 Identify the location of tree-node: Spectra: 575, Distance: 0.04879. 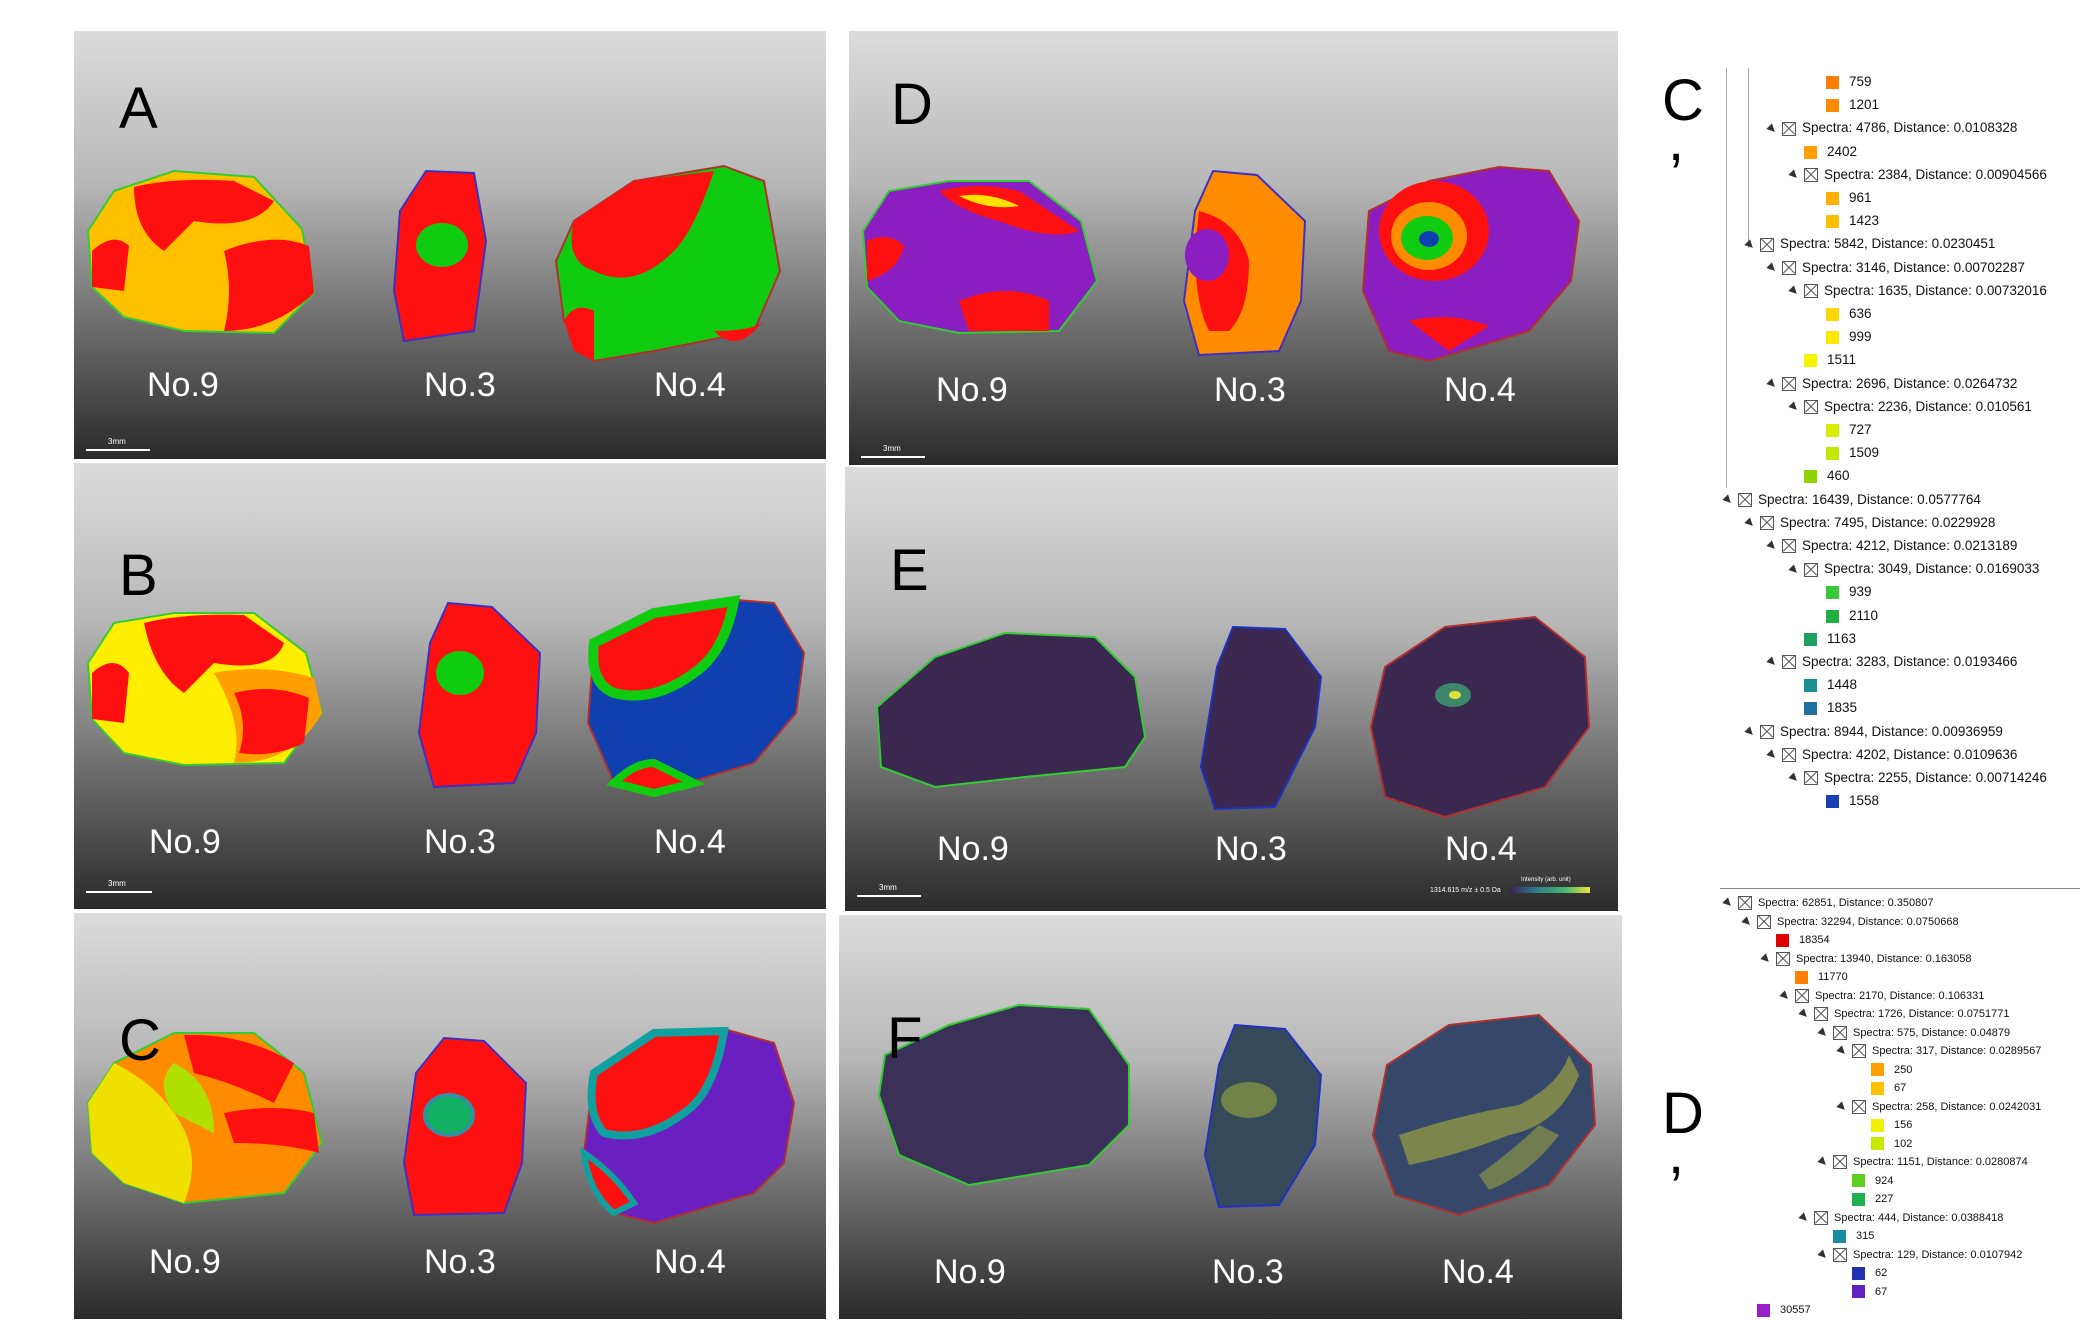
(1913, 1033).